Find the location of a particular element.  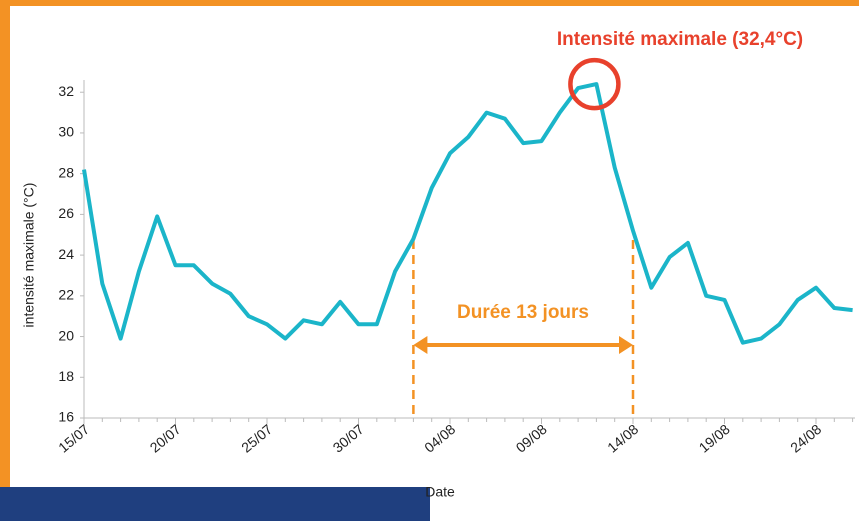

y-tick-label: 16 is located at coordinates (66, 417).